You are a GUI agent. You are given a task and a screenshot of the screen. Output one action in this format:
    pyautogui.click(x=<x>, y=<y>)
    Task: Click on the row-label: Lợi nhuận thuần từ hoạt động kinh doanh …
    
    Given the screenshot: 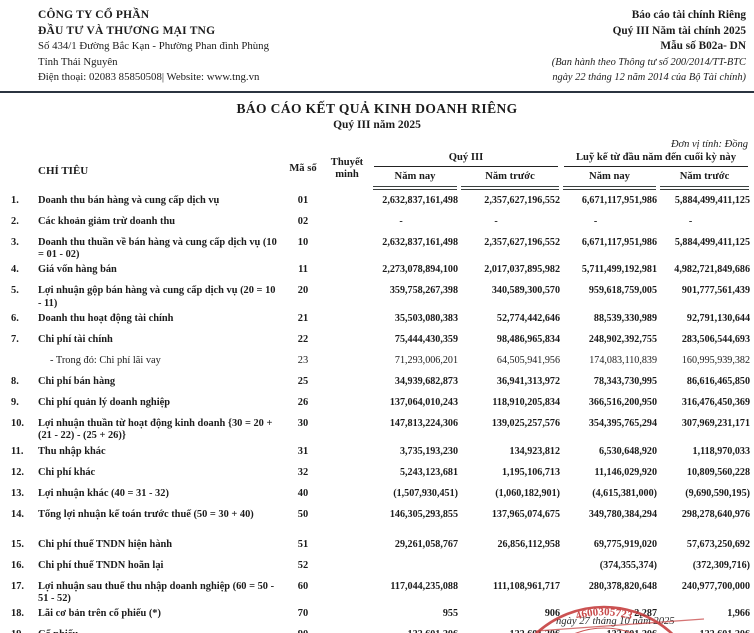 What is the action you would take?
    pyautogui.click(x=155, y=429)
    